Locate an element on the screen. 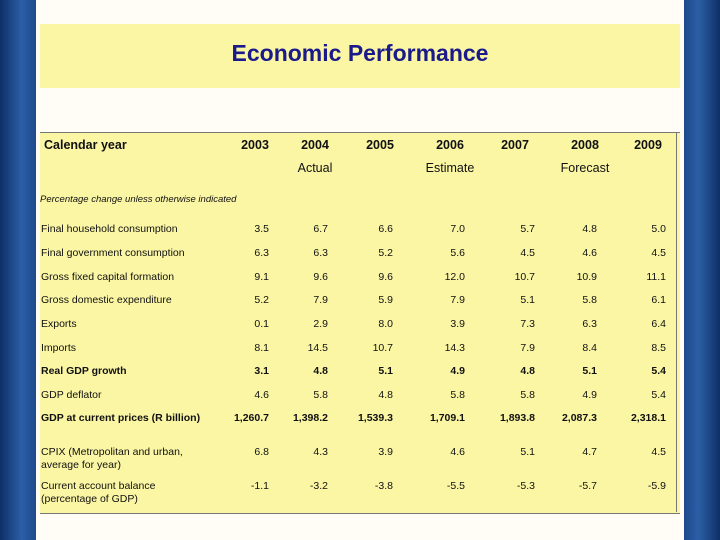 The width and height of the screenshot is (720, 540). row-value: 1,709.1 is located at coordinates (447, 418).